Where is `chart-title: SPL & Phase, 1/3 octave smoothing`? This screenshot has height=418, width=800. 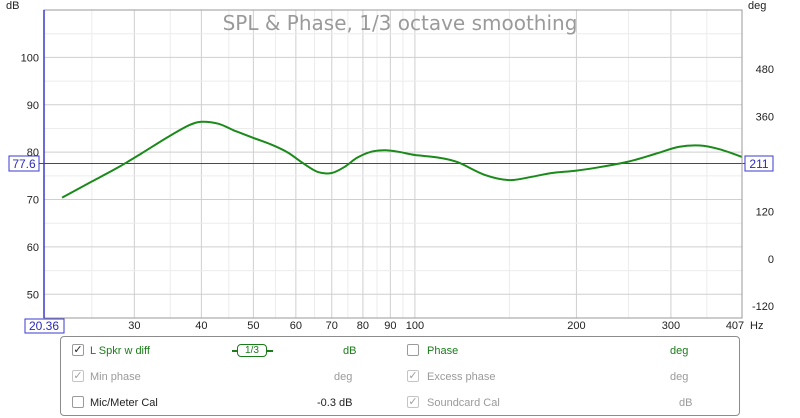 chart-title: SPL & Phase, 1/3 octave smoothing is located at coordinates (400, 23).